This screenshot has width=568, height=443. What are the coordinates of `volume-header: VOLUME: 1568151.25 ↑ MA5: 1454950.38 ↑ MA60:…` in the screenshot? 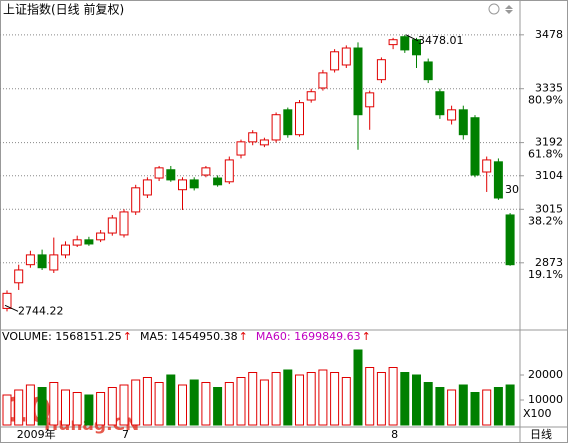 It's located at (186, 336).